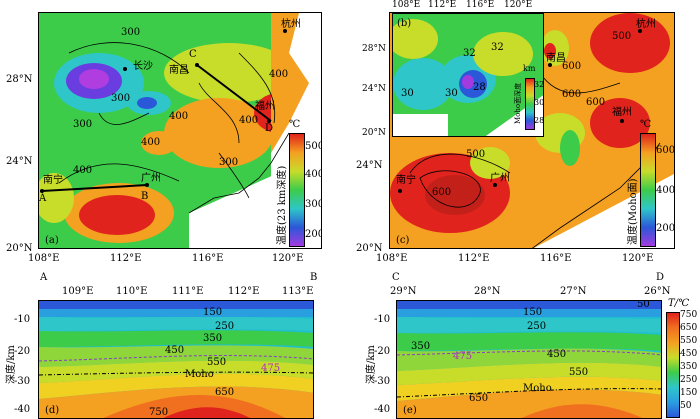 The height and width of the screenshot is (419, 700). I want to click on section-point-b: B, so click(145, 196).